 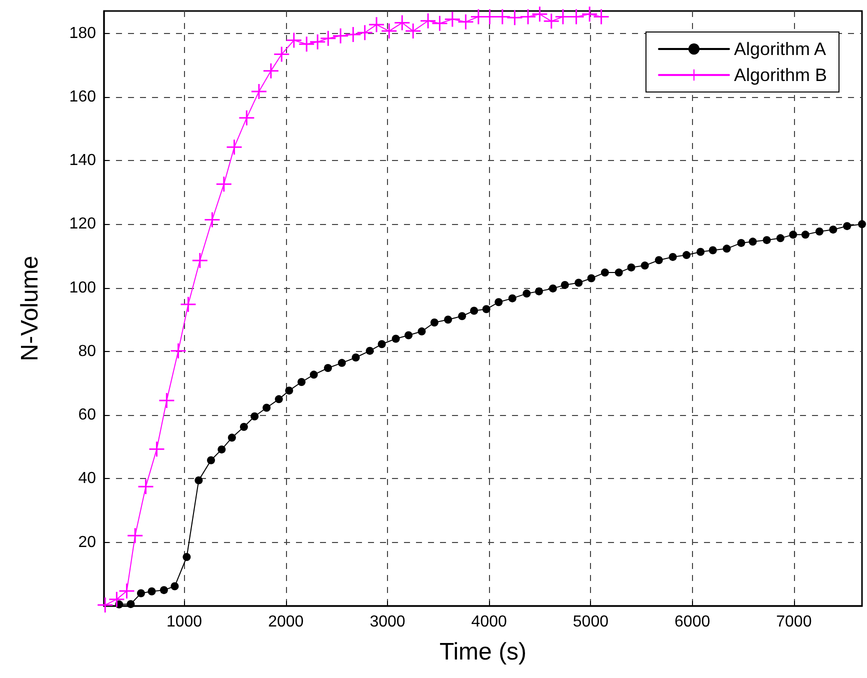 What do you see at coordinates (87, 351) in the screenshot?
I see `y-tick-label: 80` at bounding box center [87, 351].